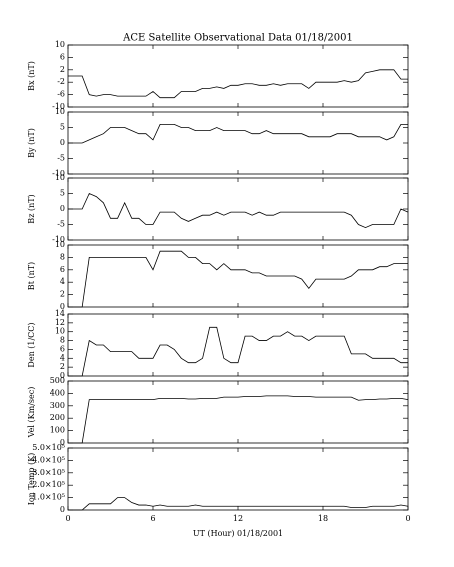 The height and width of the screenshot is (567, 454). What do you see at coordinates (60, 313) in the screenshot?
I see `y-tick-label: 14` at bounding box center [60, 313].